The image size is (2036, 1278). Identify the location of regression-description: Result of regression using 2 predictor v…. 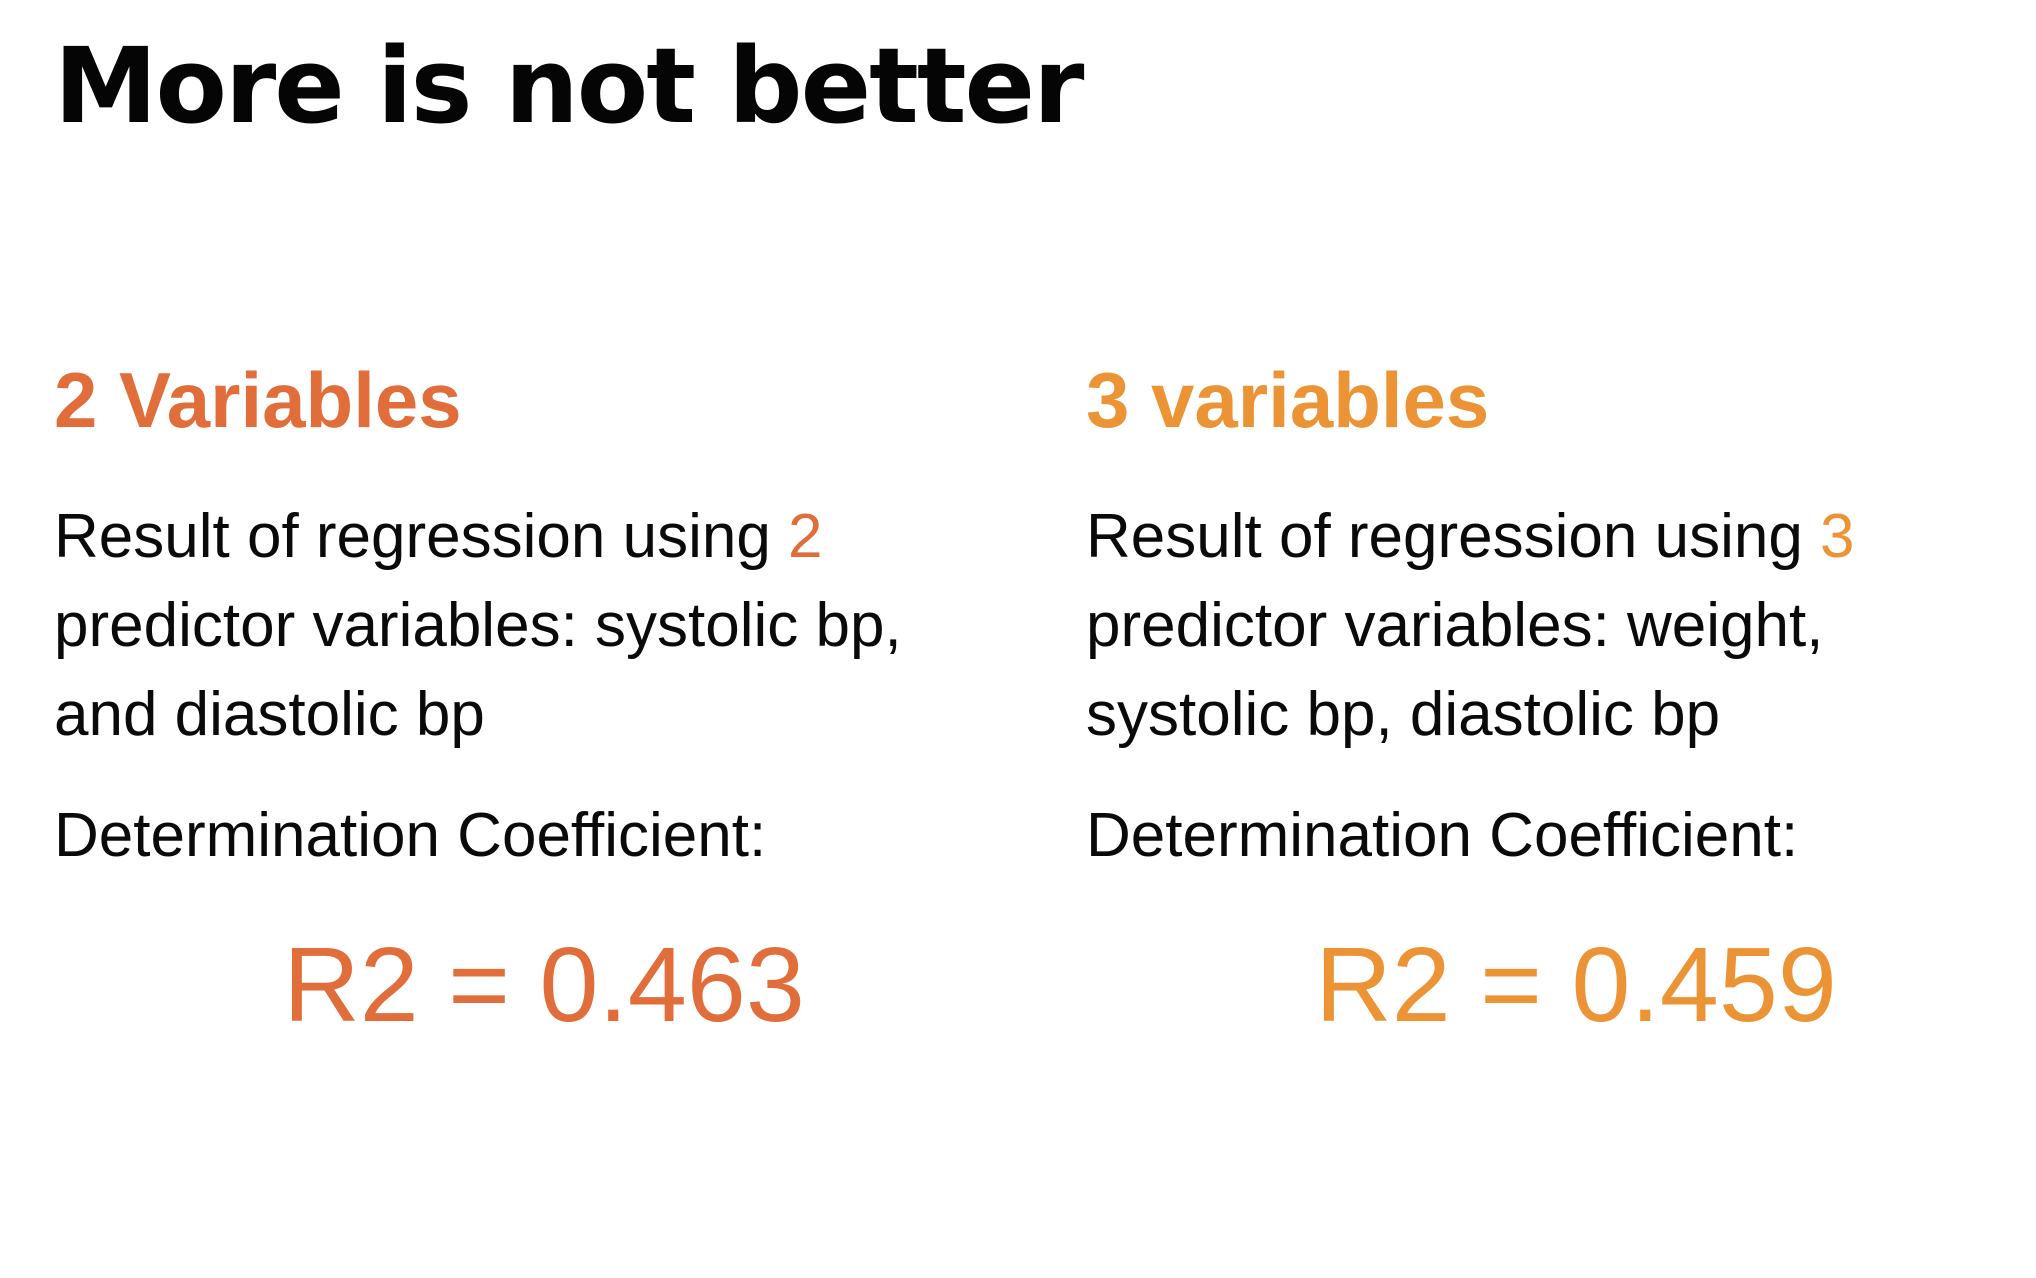
(514, 625).